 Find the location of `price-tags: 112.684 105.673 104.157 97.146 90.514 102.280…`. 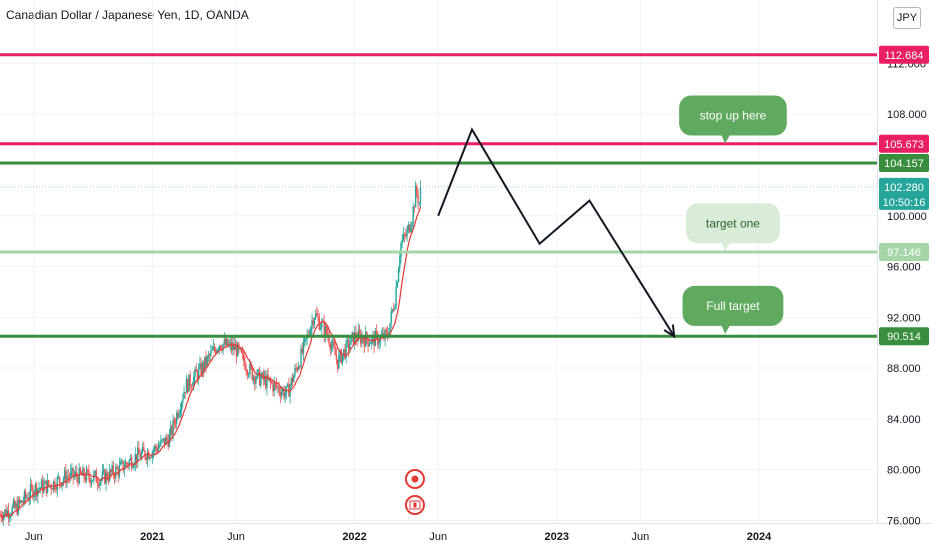

price-tags: 112.684 105.673 104.157 97.146 90.514 102.280… is located at coordinates (904, 195).